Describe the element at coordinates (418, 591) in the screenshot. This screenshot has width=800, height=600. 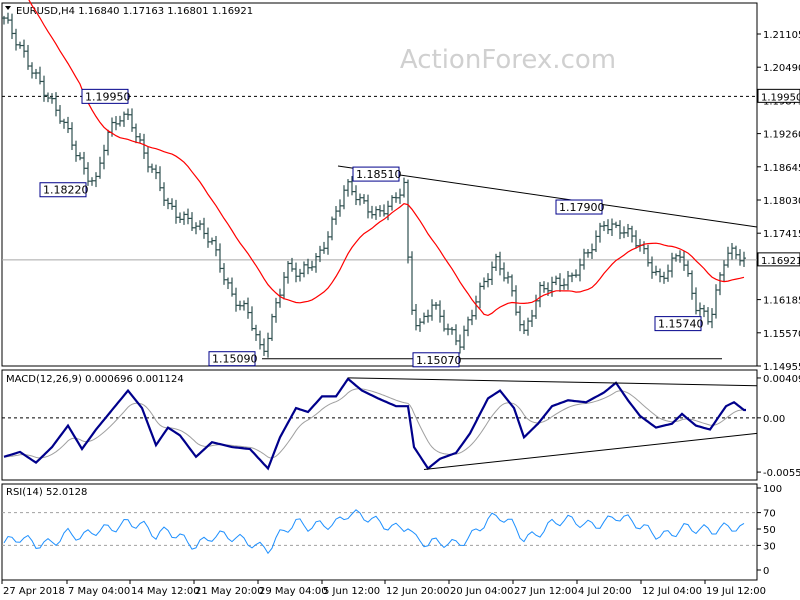
I see `x-tick-label: 12 Jun 20:00` at that location.